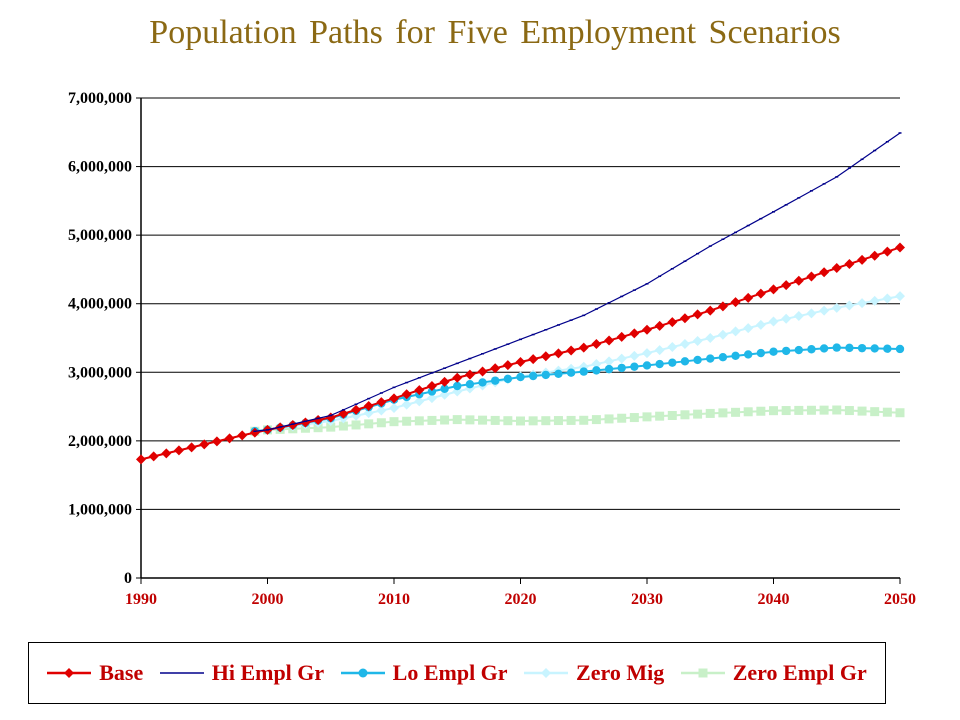 Image resolution: width=960 pixels, height=720 pixels. Describe the element at coordinates (121, 672) in the screenshot. I see `legend-label-base: Base` at that location.